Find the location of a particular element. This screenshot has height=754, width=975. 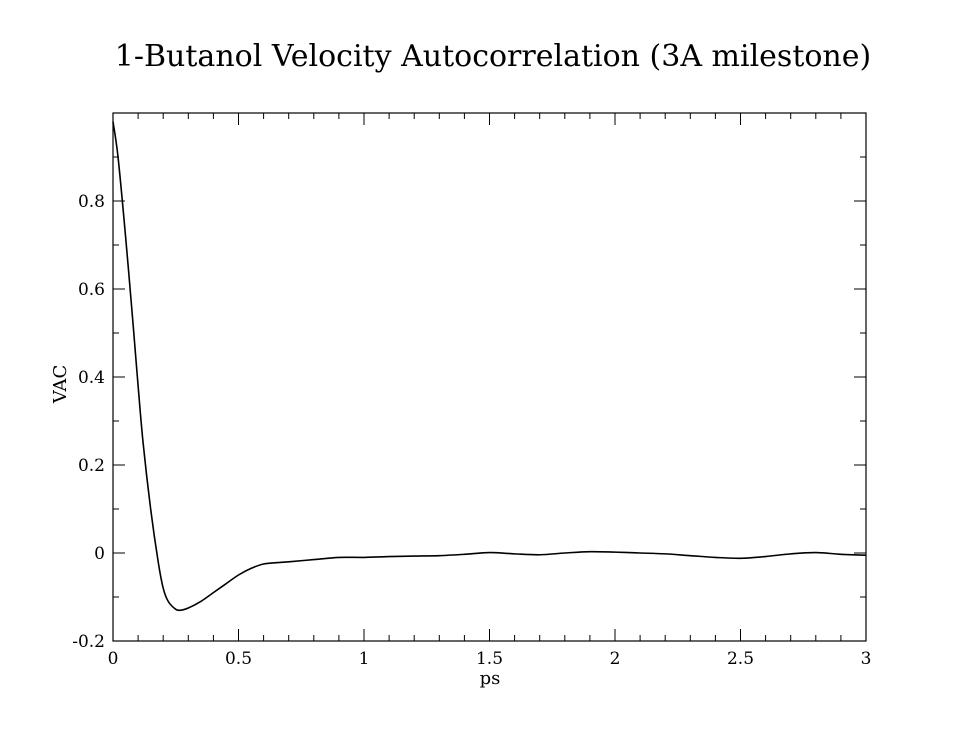

x-tick-label: 2.5 is located at coordinates (740, 659).